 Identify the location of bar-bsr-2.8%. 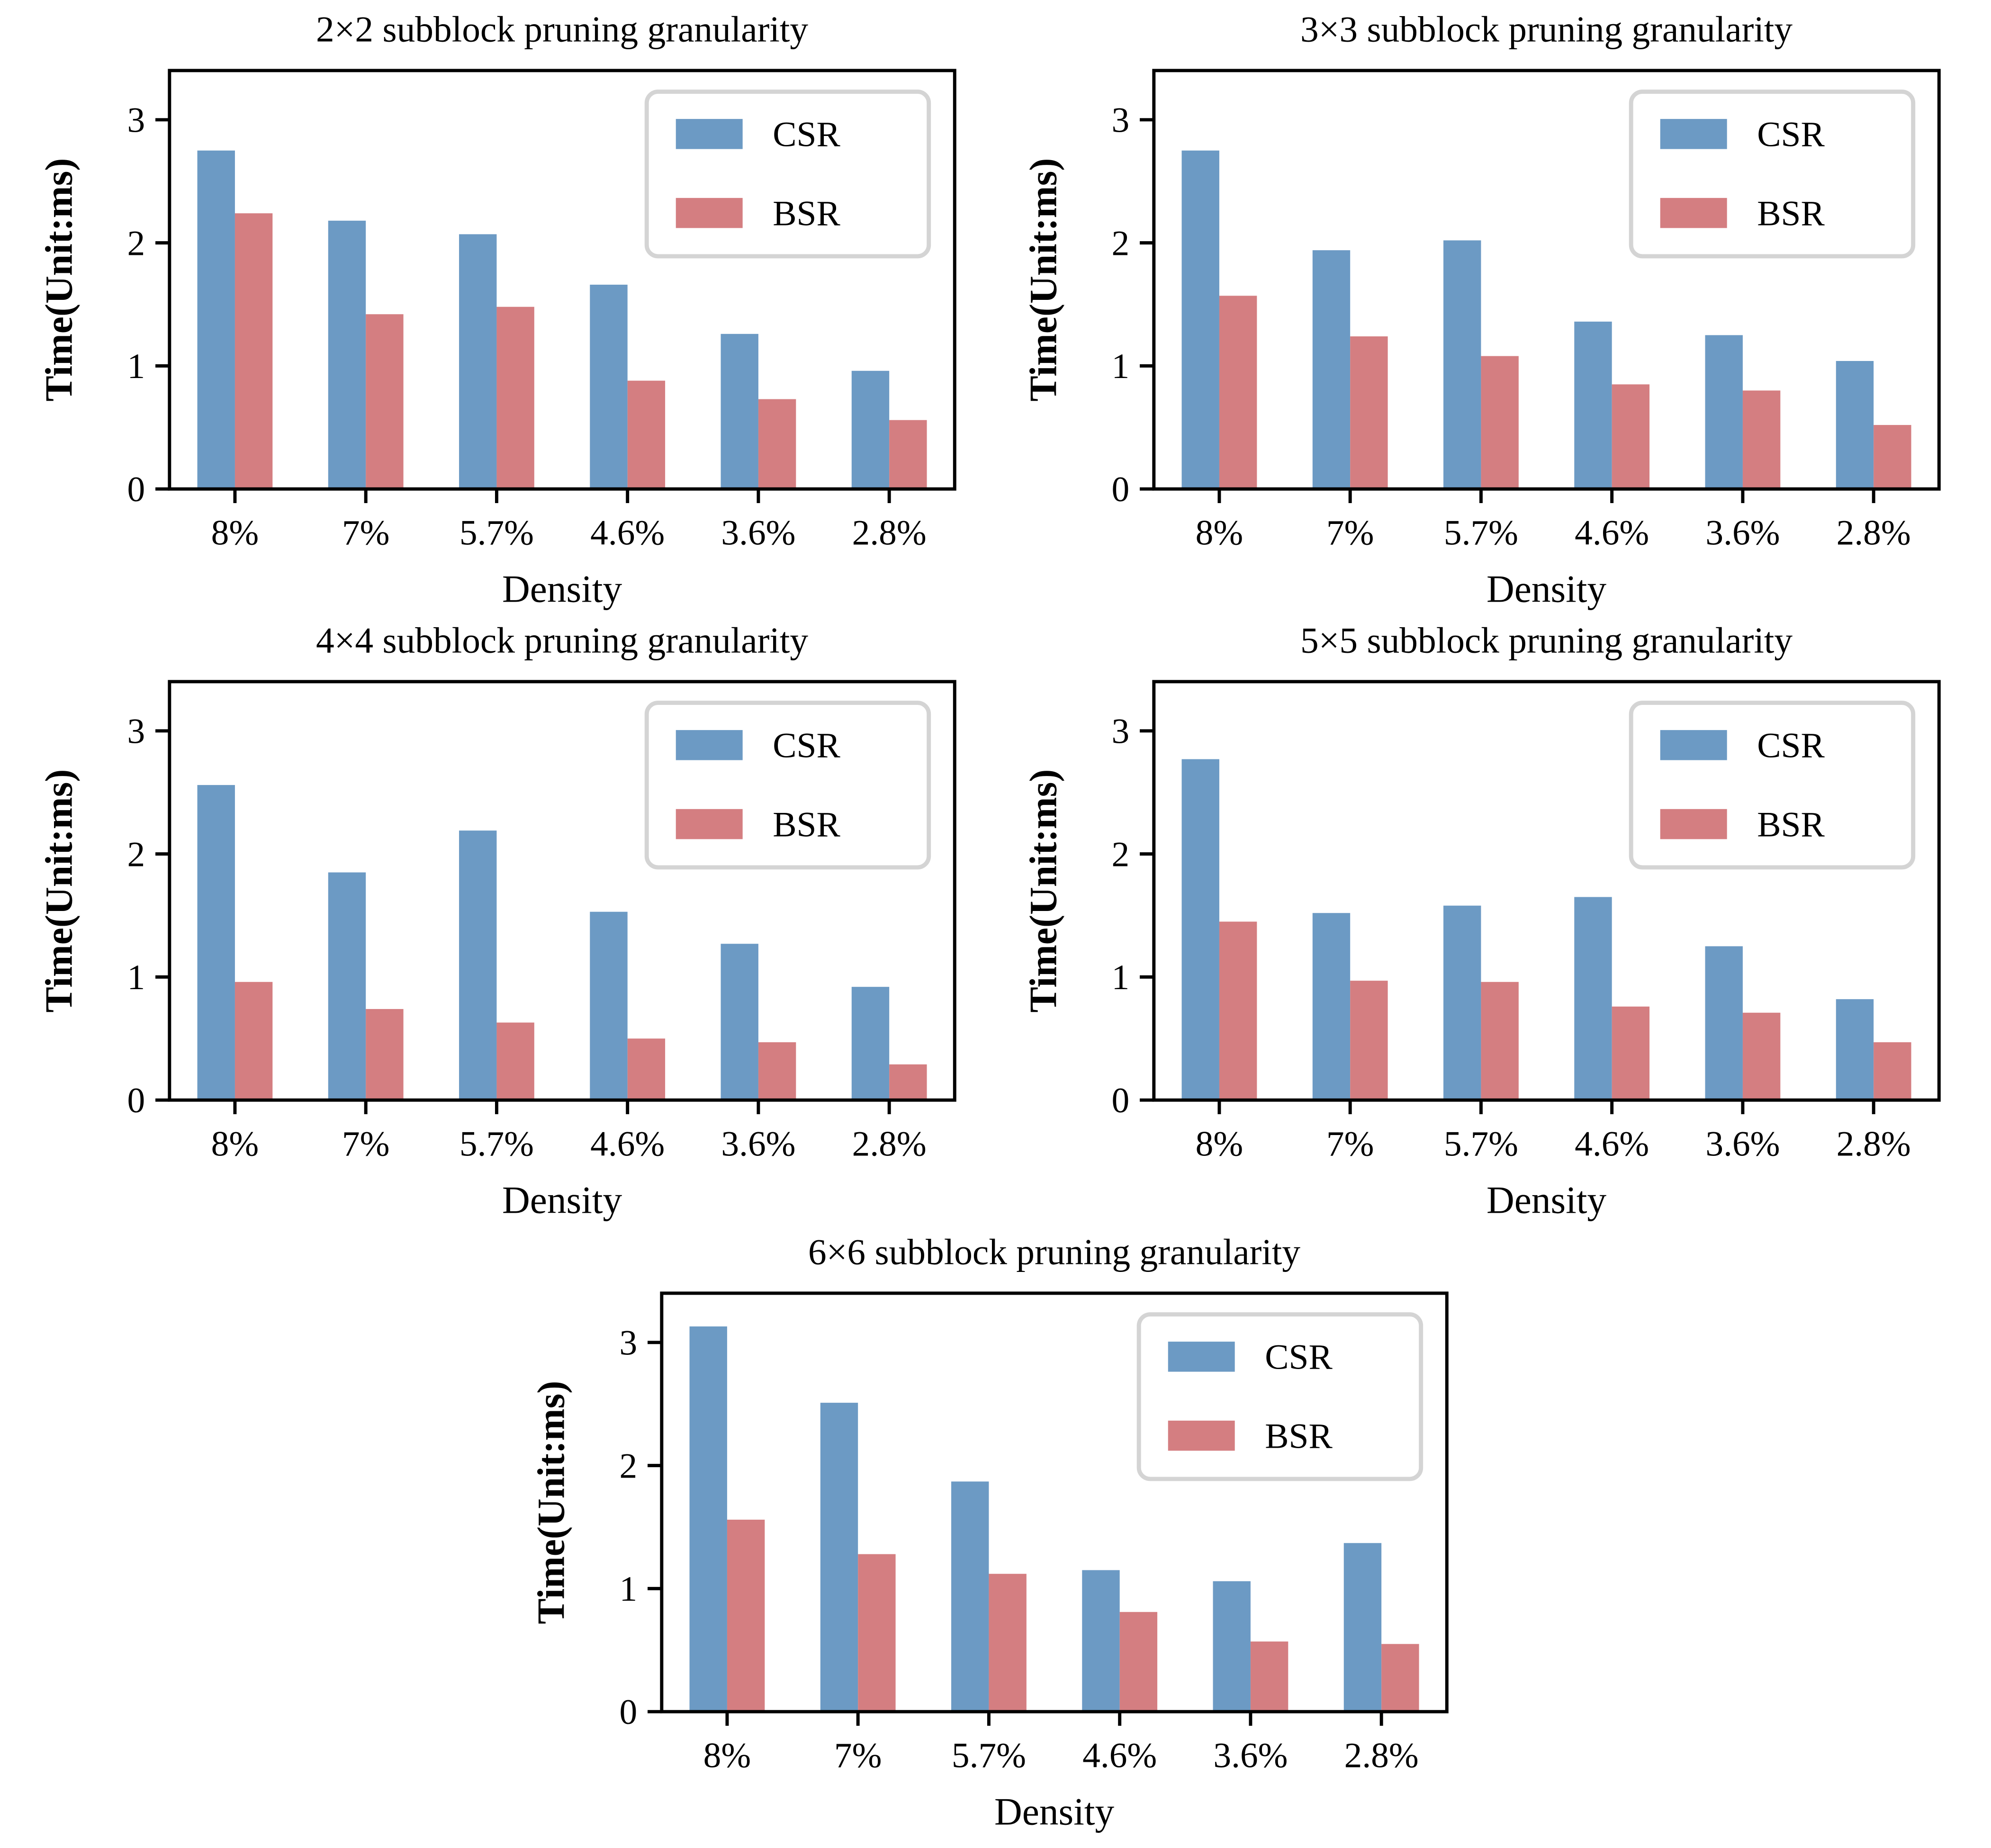
(908, 1082).